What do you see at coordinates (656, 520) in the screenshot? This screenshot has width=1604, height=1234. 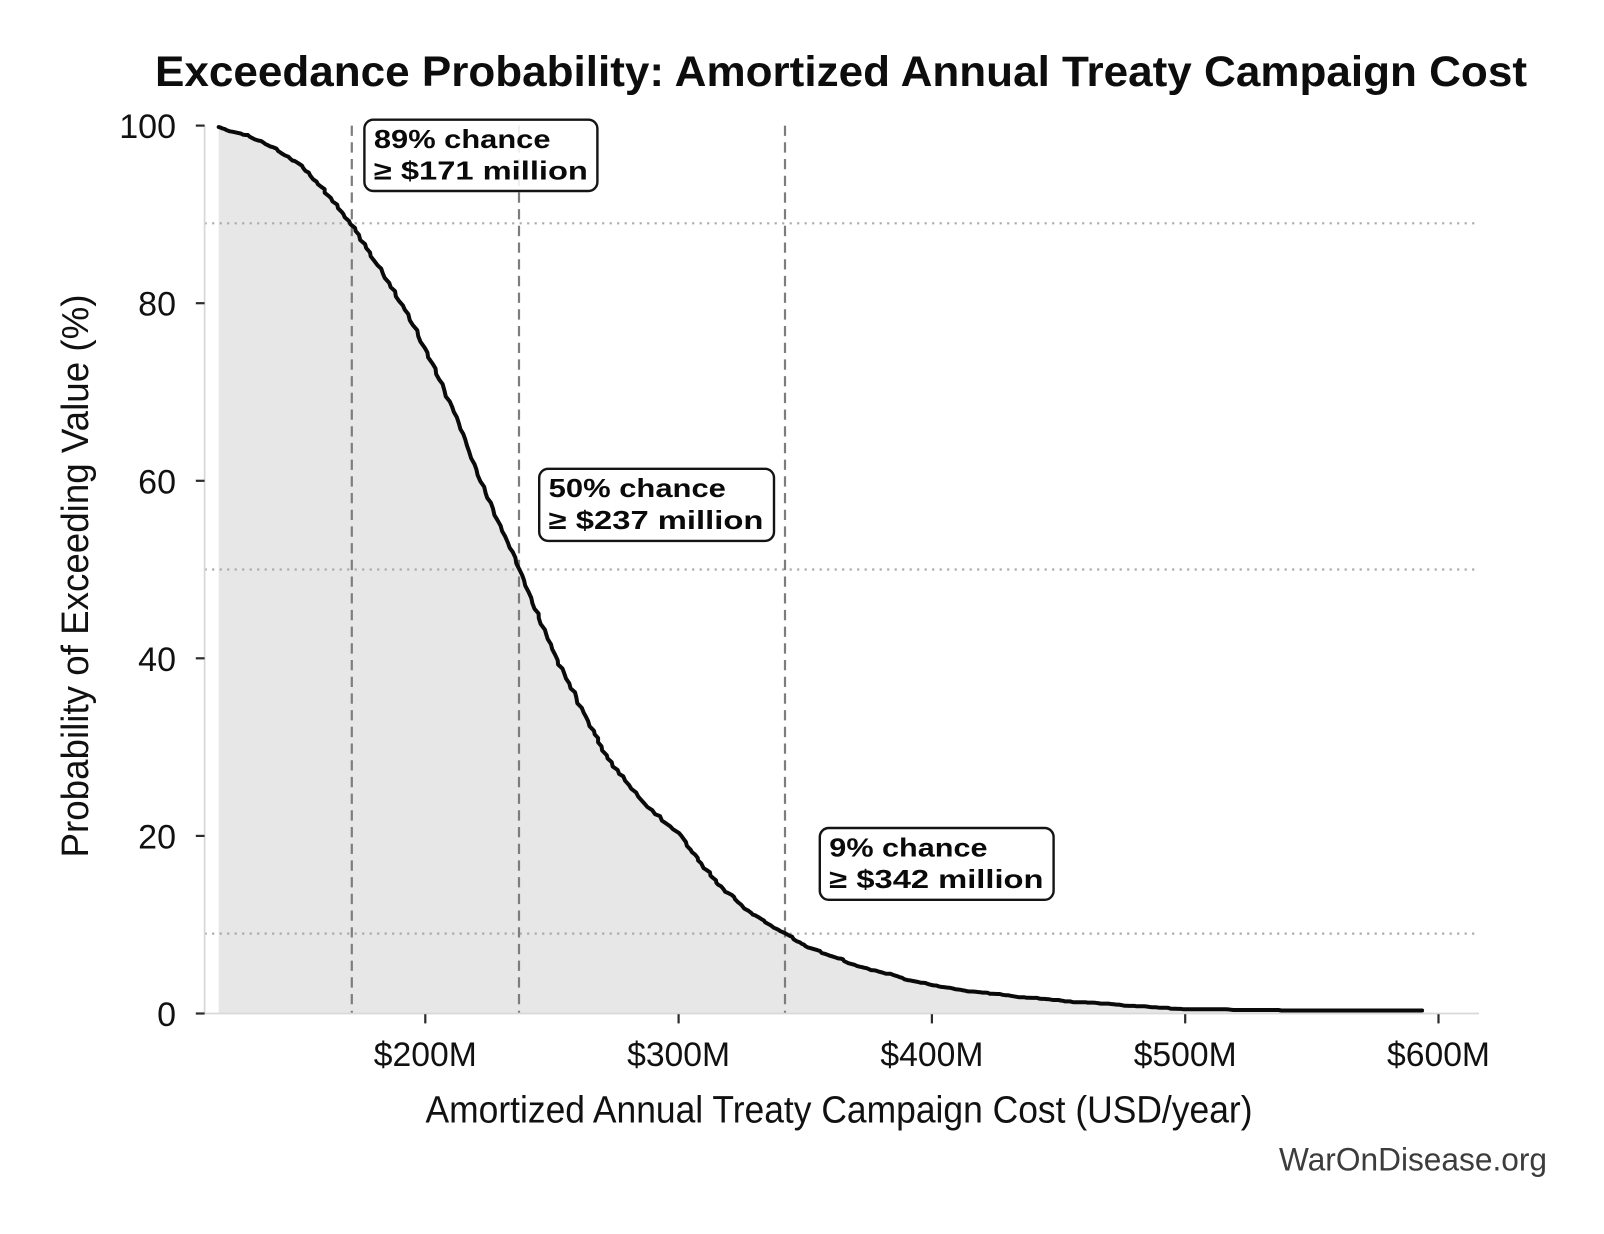 I see `svg-text: ≥ $237 million` at bounding box center [656, 520].